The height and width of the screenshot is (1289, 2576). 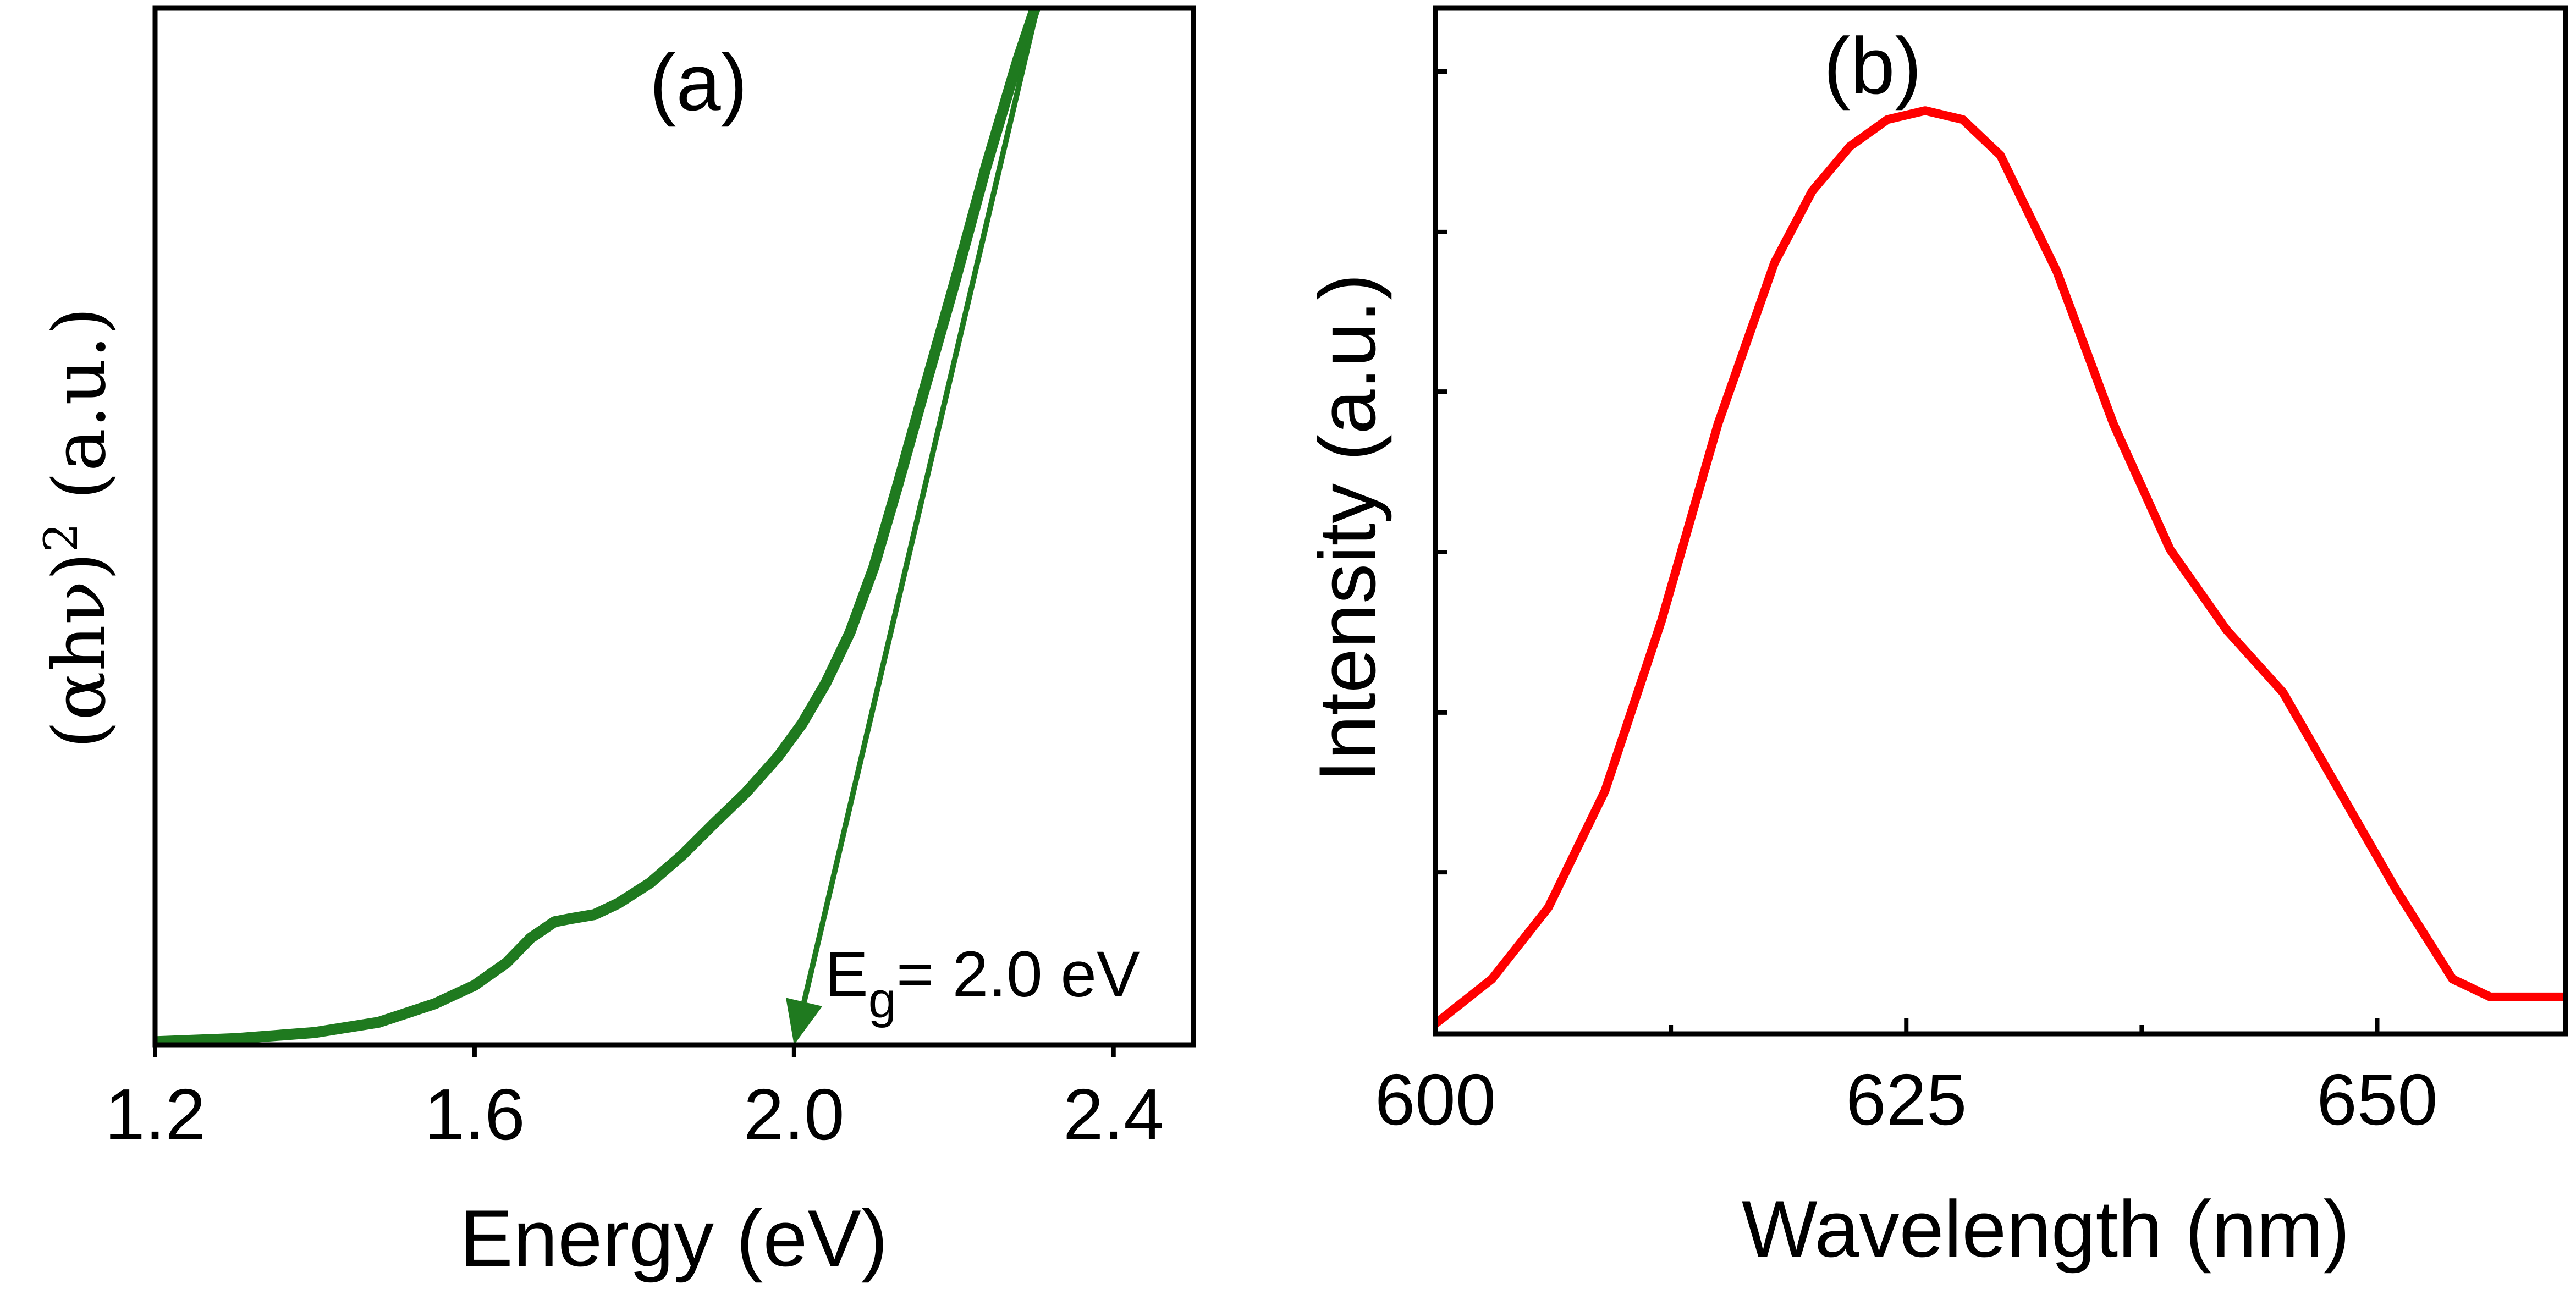 I want to click on panel-a-y-axis-title: (αhν)2 (a.u.), so click(x=78, y=527).